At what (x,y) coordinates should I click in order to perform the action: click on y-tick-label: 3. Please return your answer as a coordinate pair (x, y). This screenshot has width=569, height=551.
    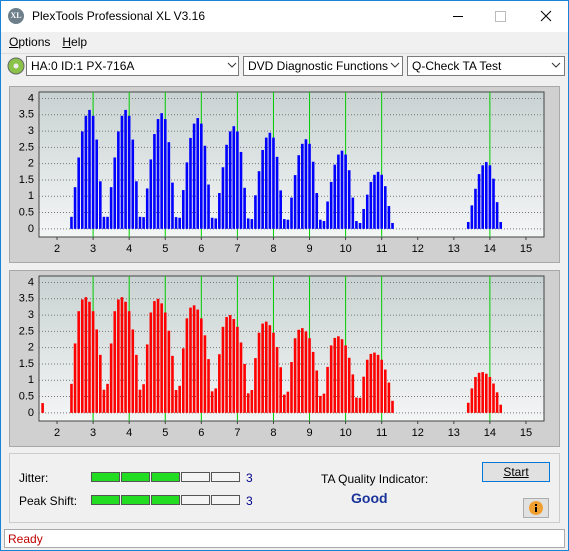
    Looking at the image, I should click on (31, 131).